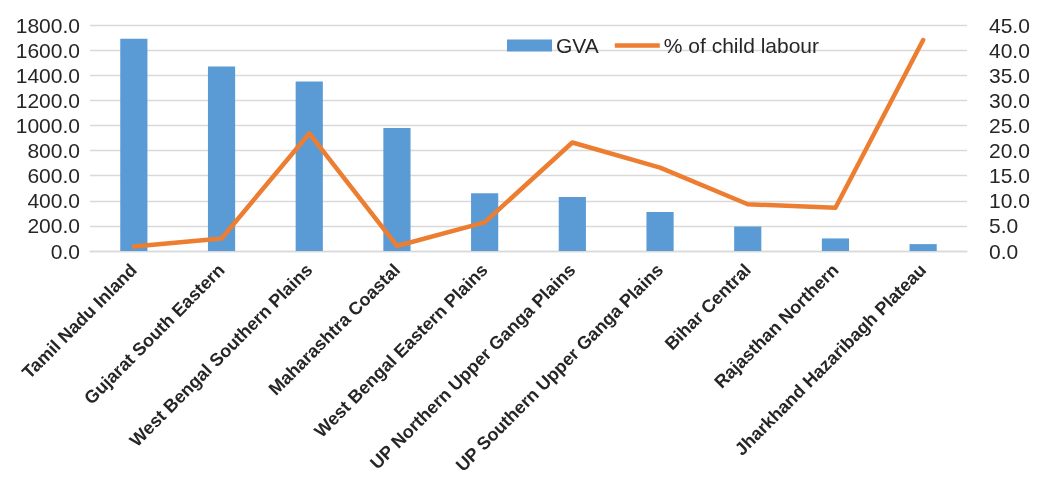  What do you see at coordinates (47, 50) in the screenshot?
I see `y-tick-label: 1600.0` at bounding box center [47, 50].